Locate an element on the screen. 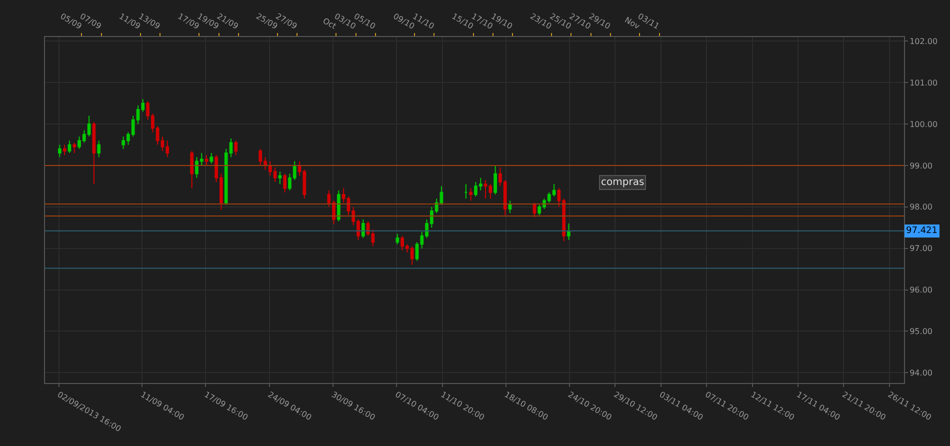  y-tick-label: 101.00 is located at coordinates (924, 83).